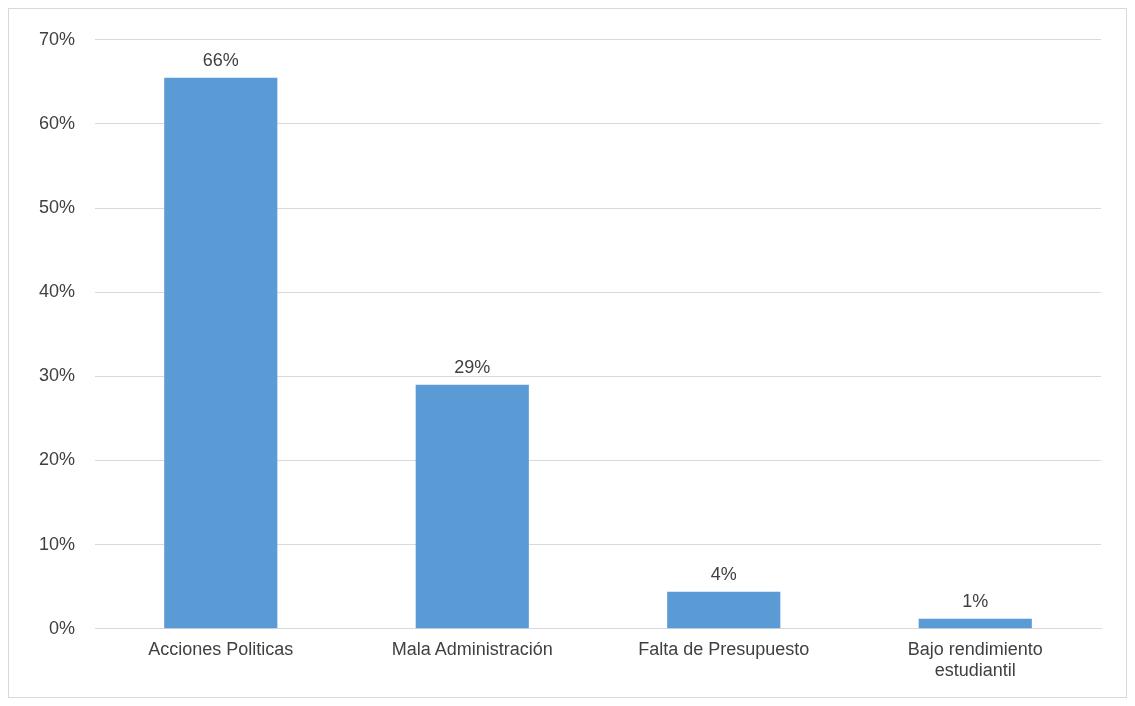 The image size is (1135, 706). I want to click on x-tick-label: Acciones Politicas, so click(221, 648).